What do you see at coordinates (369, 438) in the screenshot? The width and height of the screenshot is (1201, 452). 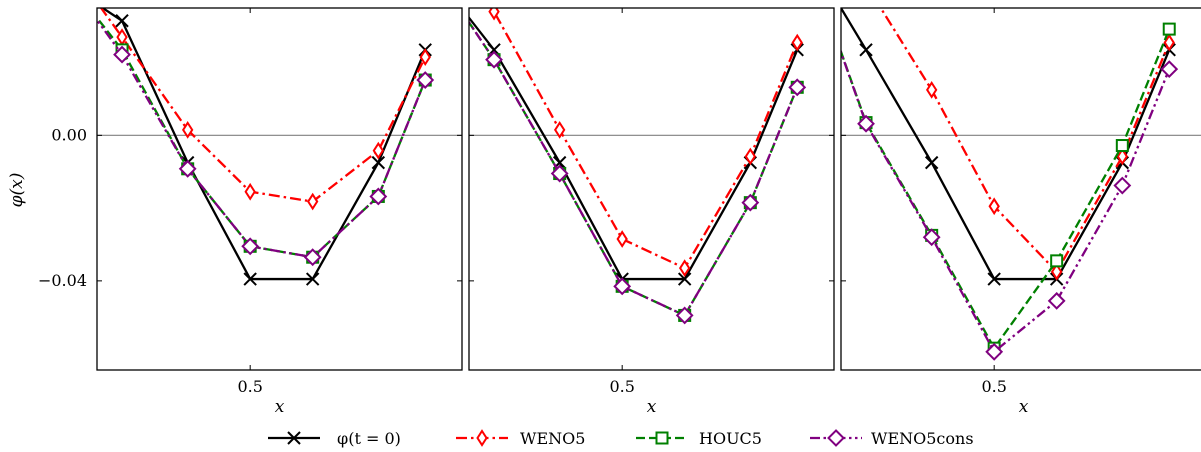 I see `legend-label: φ(t = 0)` at bounding box center [369, 438].